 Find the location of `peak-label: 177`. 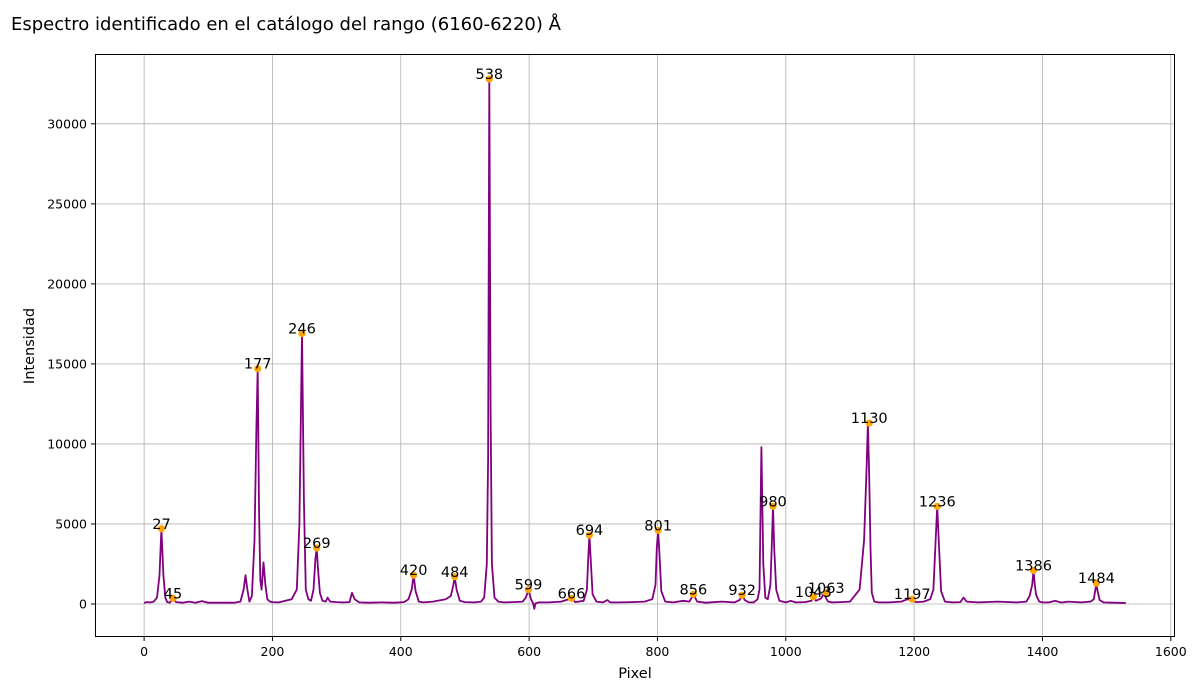

peak-label: 177 is located at coordinates (258, 365).